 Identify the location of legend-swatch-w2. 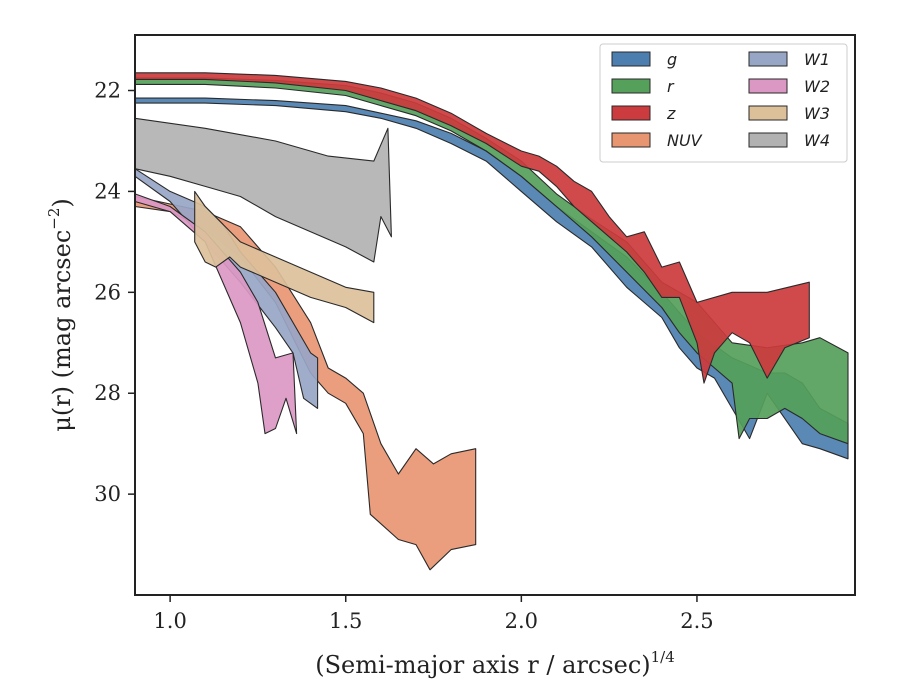
(768, 86).